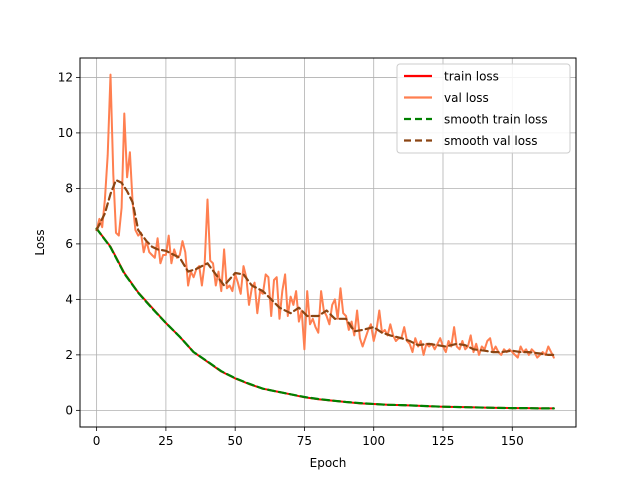  I want to click on legend-label-val-loss: val loss, so click(466, 98).